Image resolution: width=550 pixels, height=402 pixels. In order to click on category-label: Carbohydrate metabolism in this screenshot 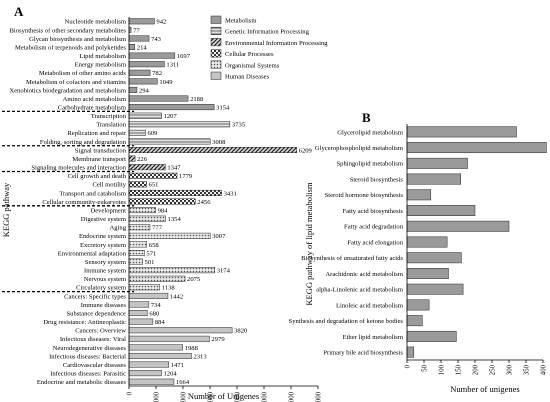, I will do `click(92, 108)`.